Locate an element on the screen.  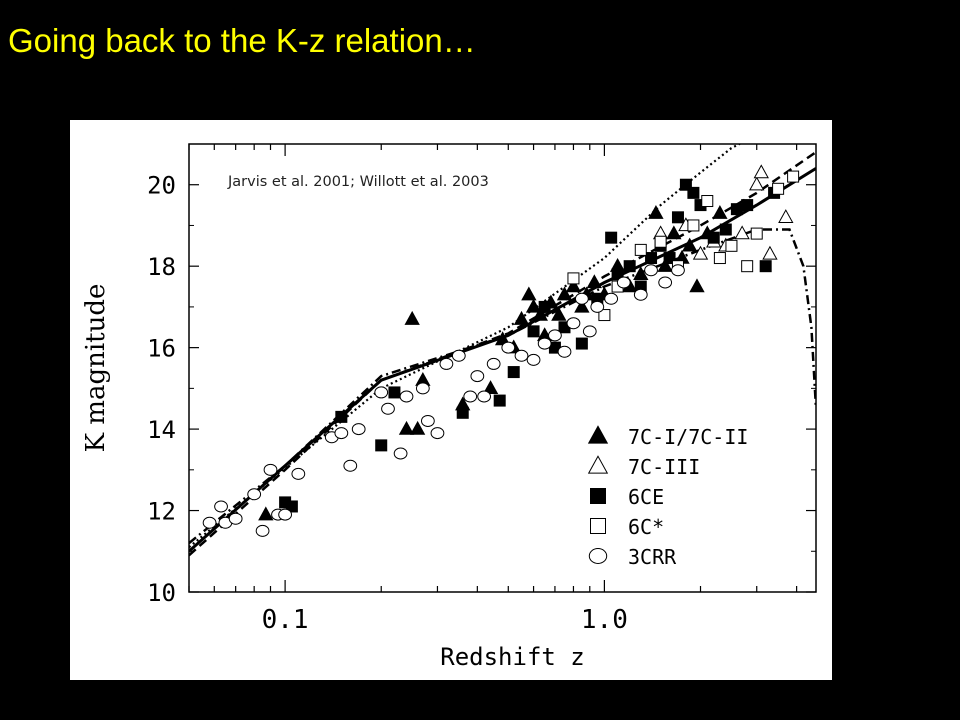
y-tick-label: 12 is located at coordinates (161, 512).